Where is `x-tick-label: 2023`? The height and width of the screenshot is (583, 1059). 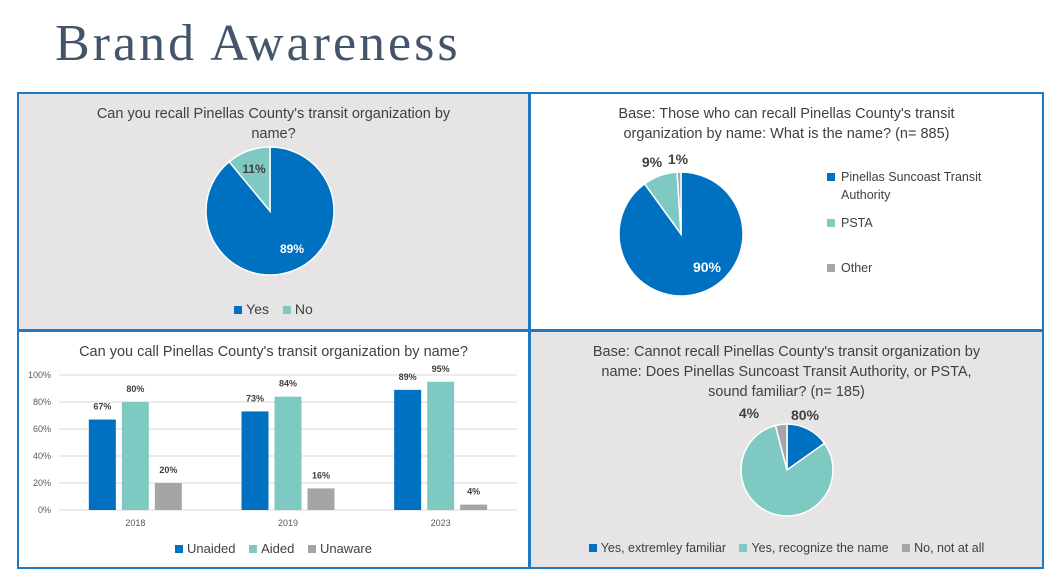
x-tick-label: 2023 is located at coordinates (441, 523).